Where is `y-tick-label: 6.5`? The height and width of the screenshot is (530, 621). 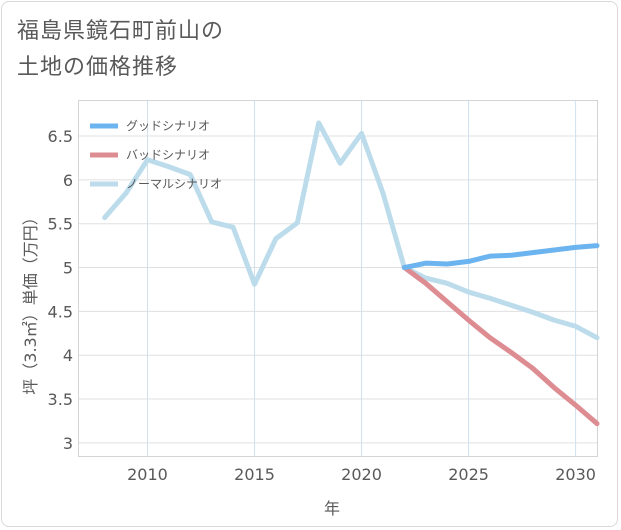 y-tick-label: 6.5 is located at coordinates (60, 136).